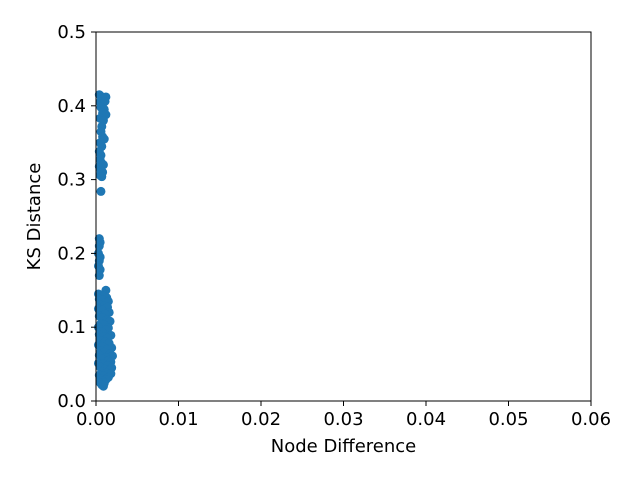 The image size is (640, 480). What do you see at coordinates (76, 217) in the screenshot?
I see `y-axis: 0.0 0.1 0.2 0.3 0.4 0.5` at bounding box center [76, 217].